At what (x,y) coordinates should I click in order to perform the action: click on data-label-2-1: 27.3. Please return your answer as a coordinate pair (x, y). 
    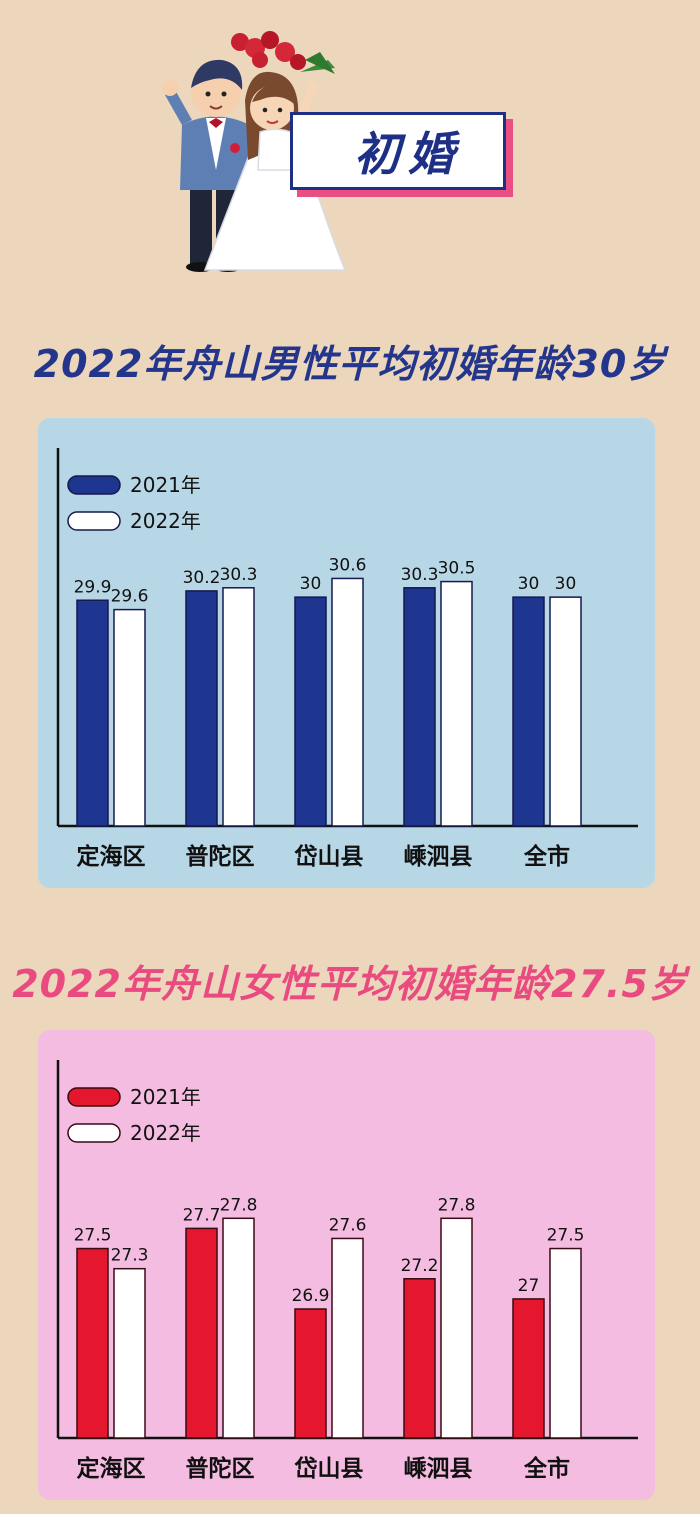
    Looking at the image, I should click on (130, 1256).